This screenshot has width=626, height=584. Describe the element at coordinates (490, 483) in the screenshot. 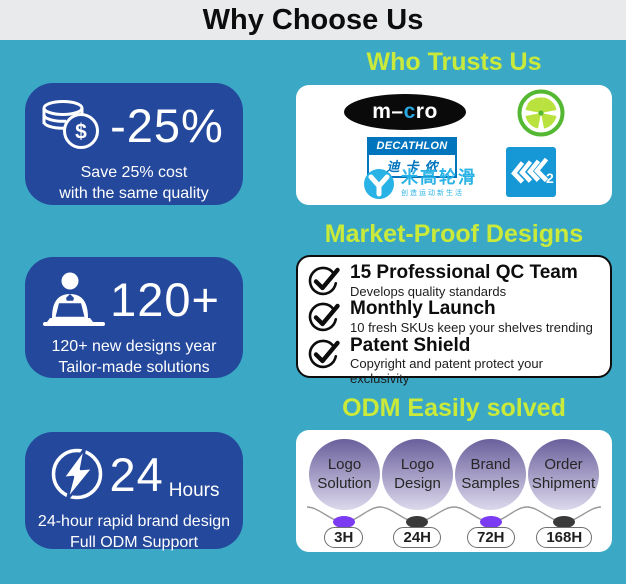

I see `odm-step-label: Samples` at that location.